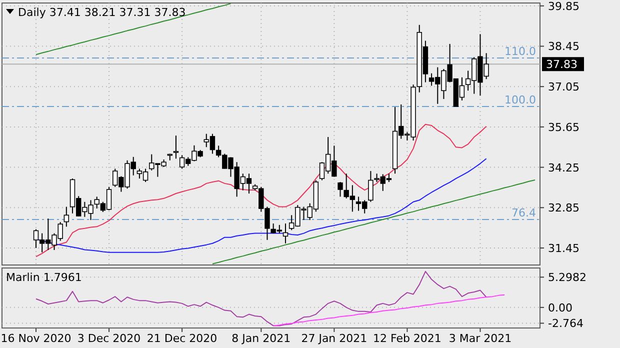  I want to click on chart-title: Marlin 1.7961, so click(44, 277).